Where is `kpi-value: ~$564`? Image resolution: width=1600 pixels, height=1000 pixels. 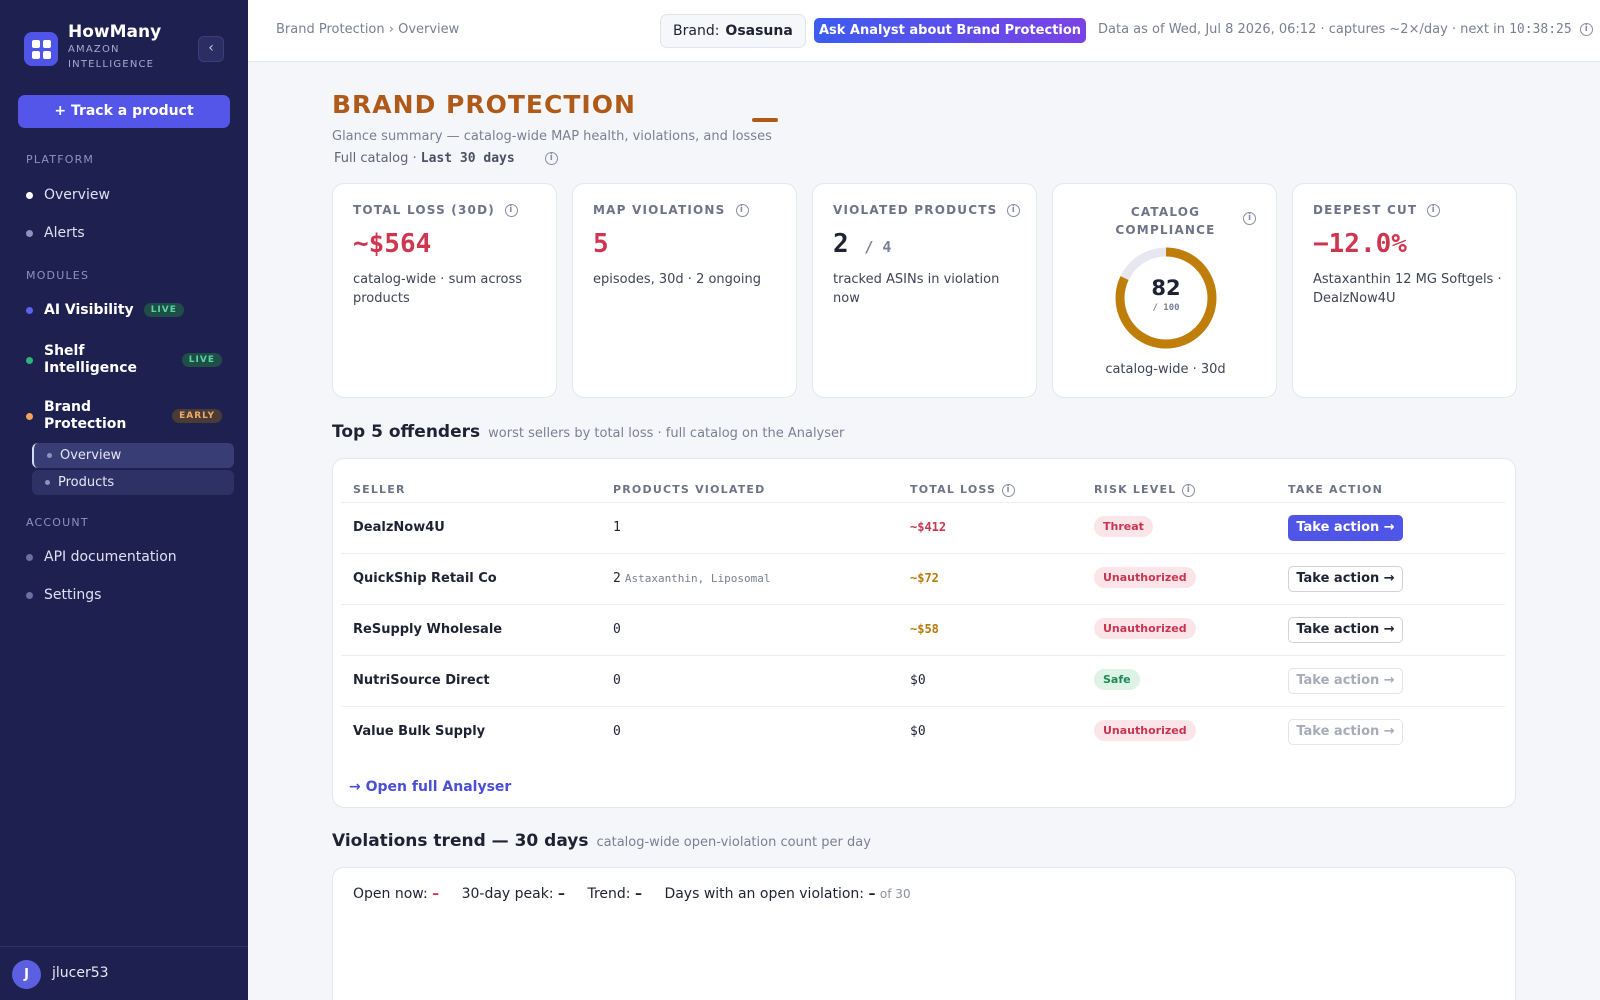 kpi-value: ~$564 is located at coordinates (392, 244).